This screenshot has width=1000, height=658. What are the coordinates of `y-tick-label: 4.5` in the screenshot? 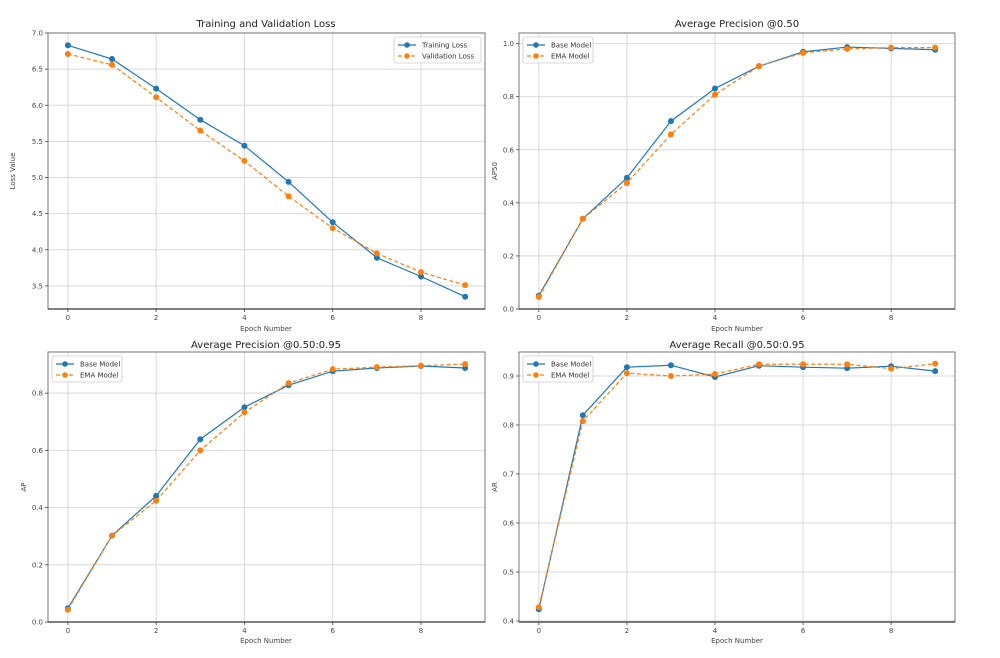 It's located at (37, 214).